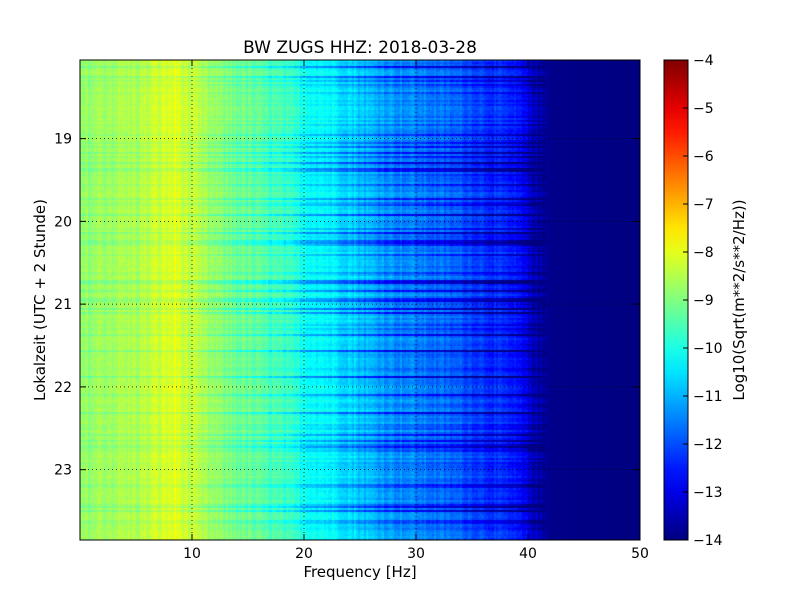 Image resolution: width=800 pixels, height=604 pixels. What do you see at coordinates (708, 493) in the screenshot?
I see `colorbar-tick-label: −13` at bounding box center [708, 493].